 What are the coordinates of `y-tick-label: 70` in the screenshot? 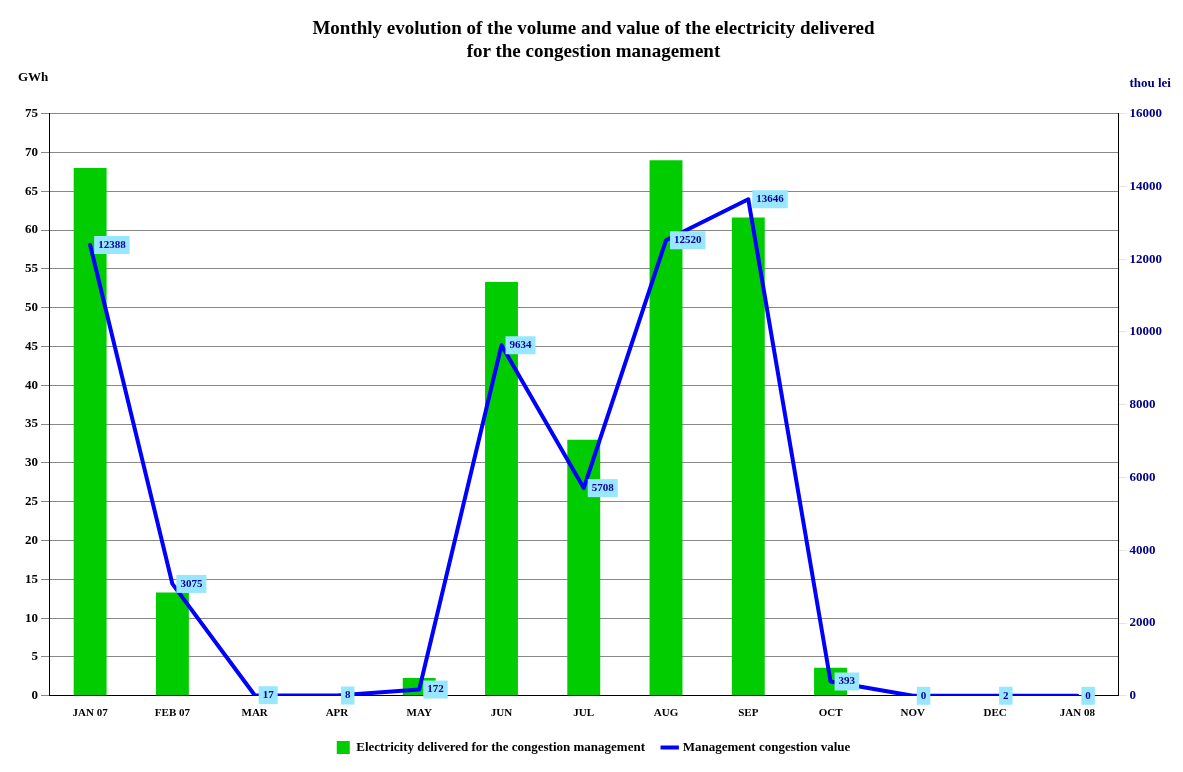 It's located at (31, 151).